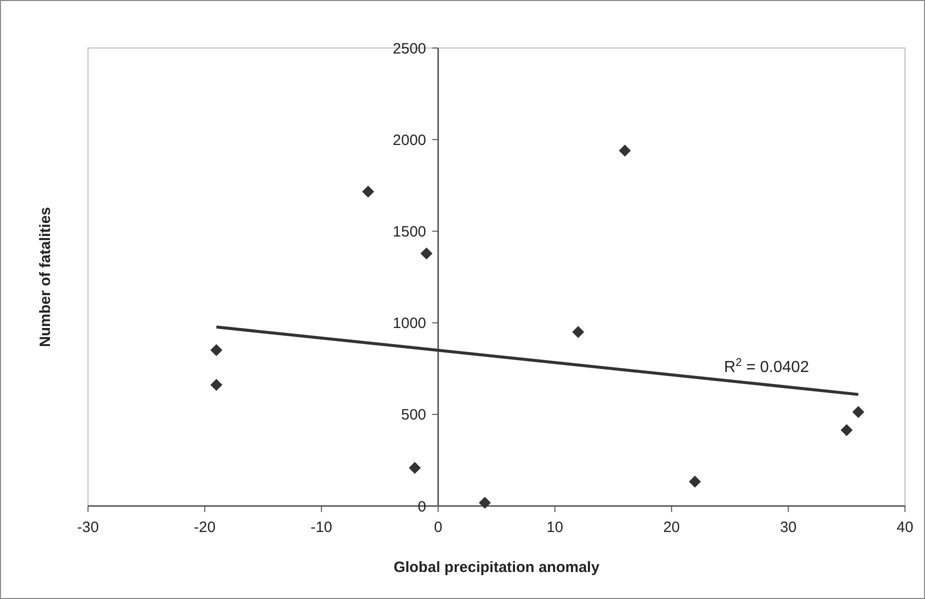 This screenshot has width=925, height=599. Describe the element at coordinates (409, 231) in the screenshot. I see `y-tick-label: 1500` at that location.